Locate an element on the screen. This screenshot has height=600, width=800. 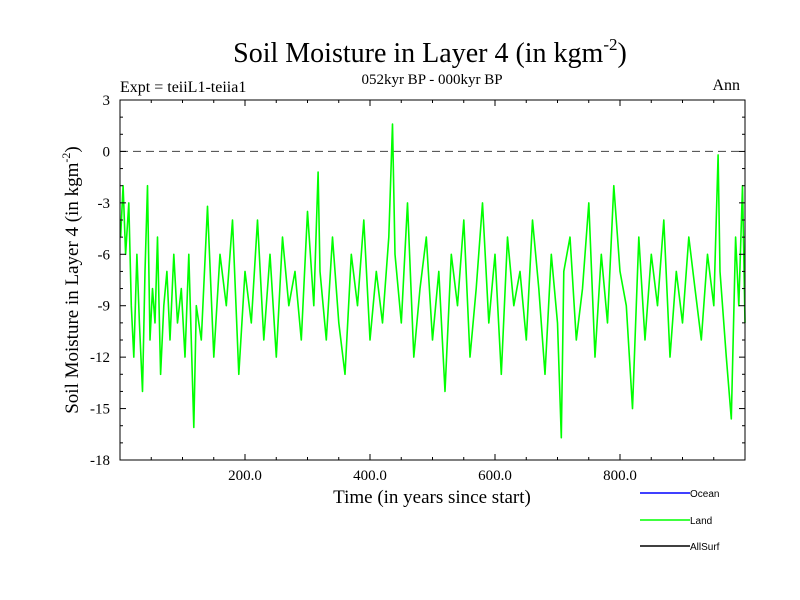
y-tick-label: -18 is located at coordinates (100, 461).